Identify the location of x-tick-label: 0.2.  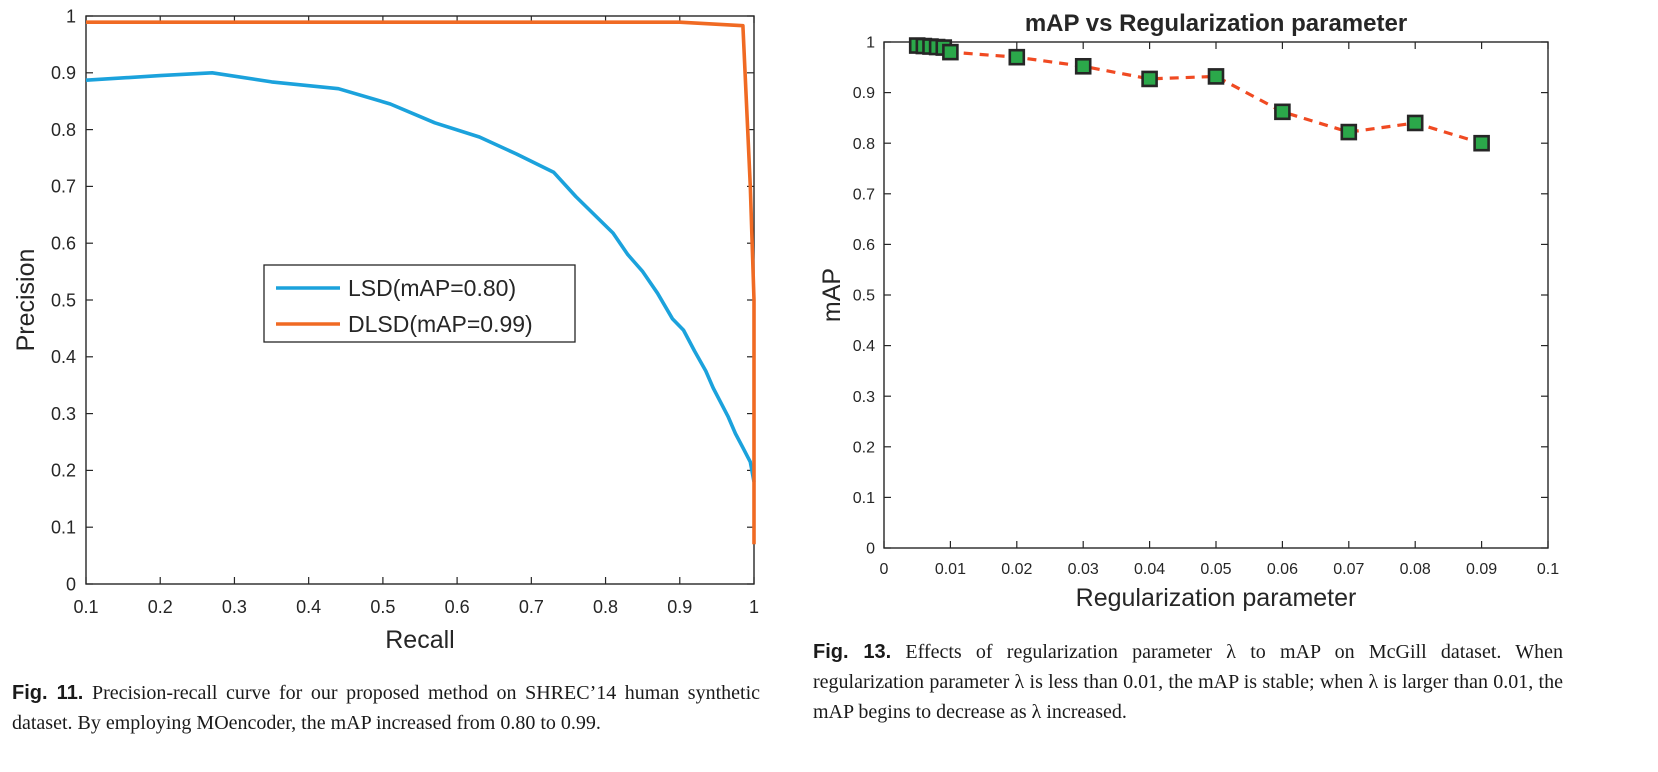
(160, 607).